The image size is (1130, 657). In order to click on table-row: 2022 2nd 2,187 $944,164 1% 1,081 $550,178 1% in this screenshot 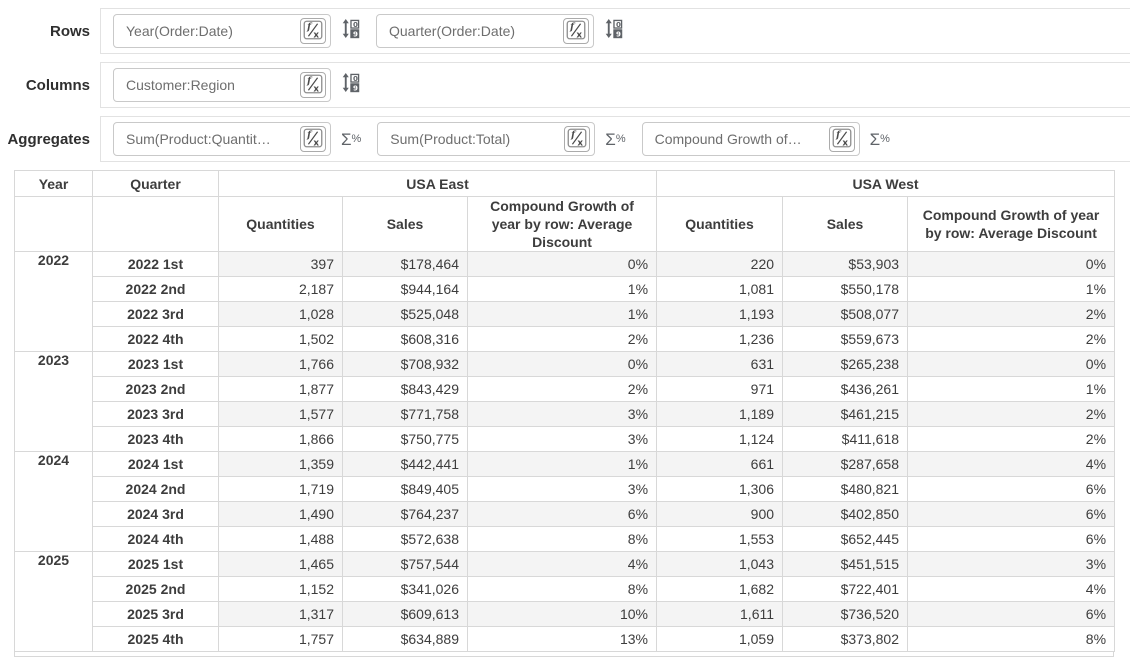, I will do `click(565, 289)`.